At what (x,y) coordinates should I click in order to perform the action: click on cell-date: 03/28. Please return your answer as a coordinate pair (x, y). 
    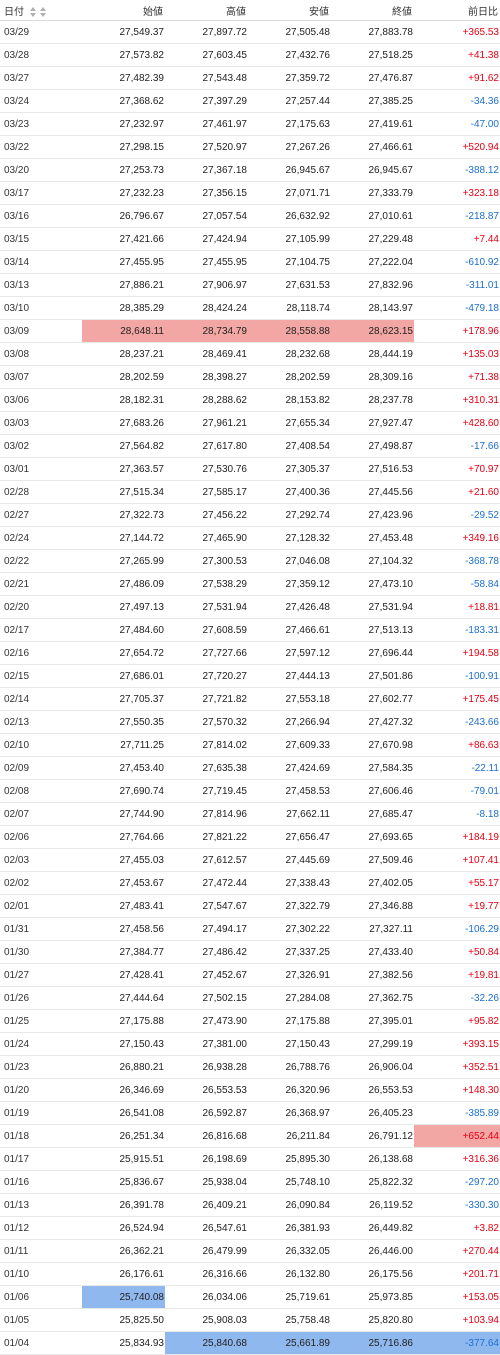
    Looking at the image, I should click on (41, 55).